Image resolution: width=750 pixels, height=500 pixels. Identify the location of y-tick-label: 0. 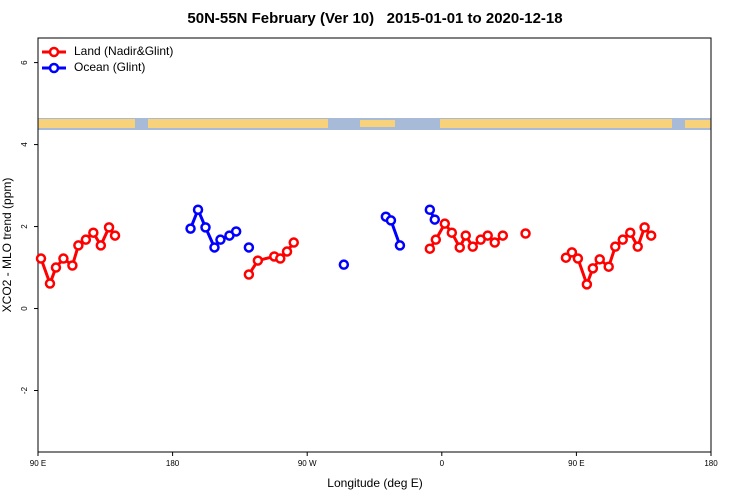
(24, 308).